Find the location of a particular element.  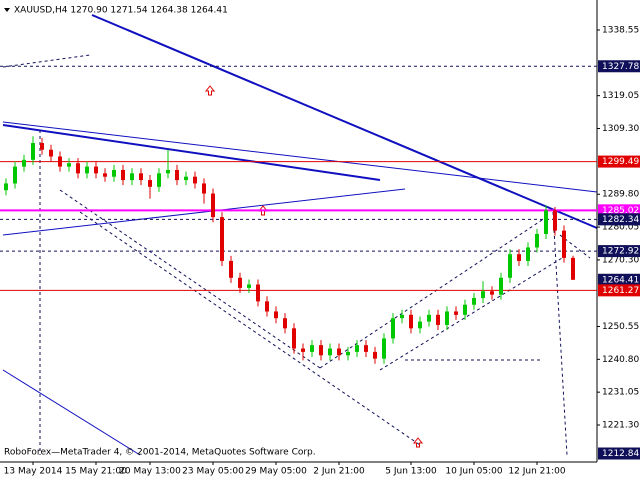

y-tick-label: 1231.05 is located at coordinates (620, 393).